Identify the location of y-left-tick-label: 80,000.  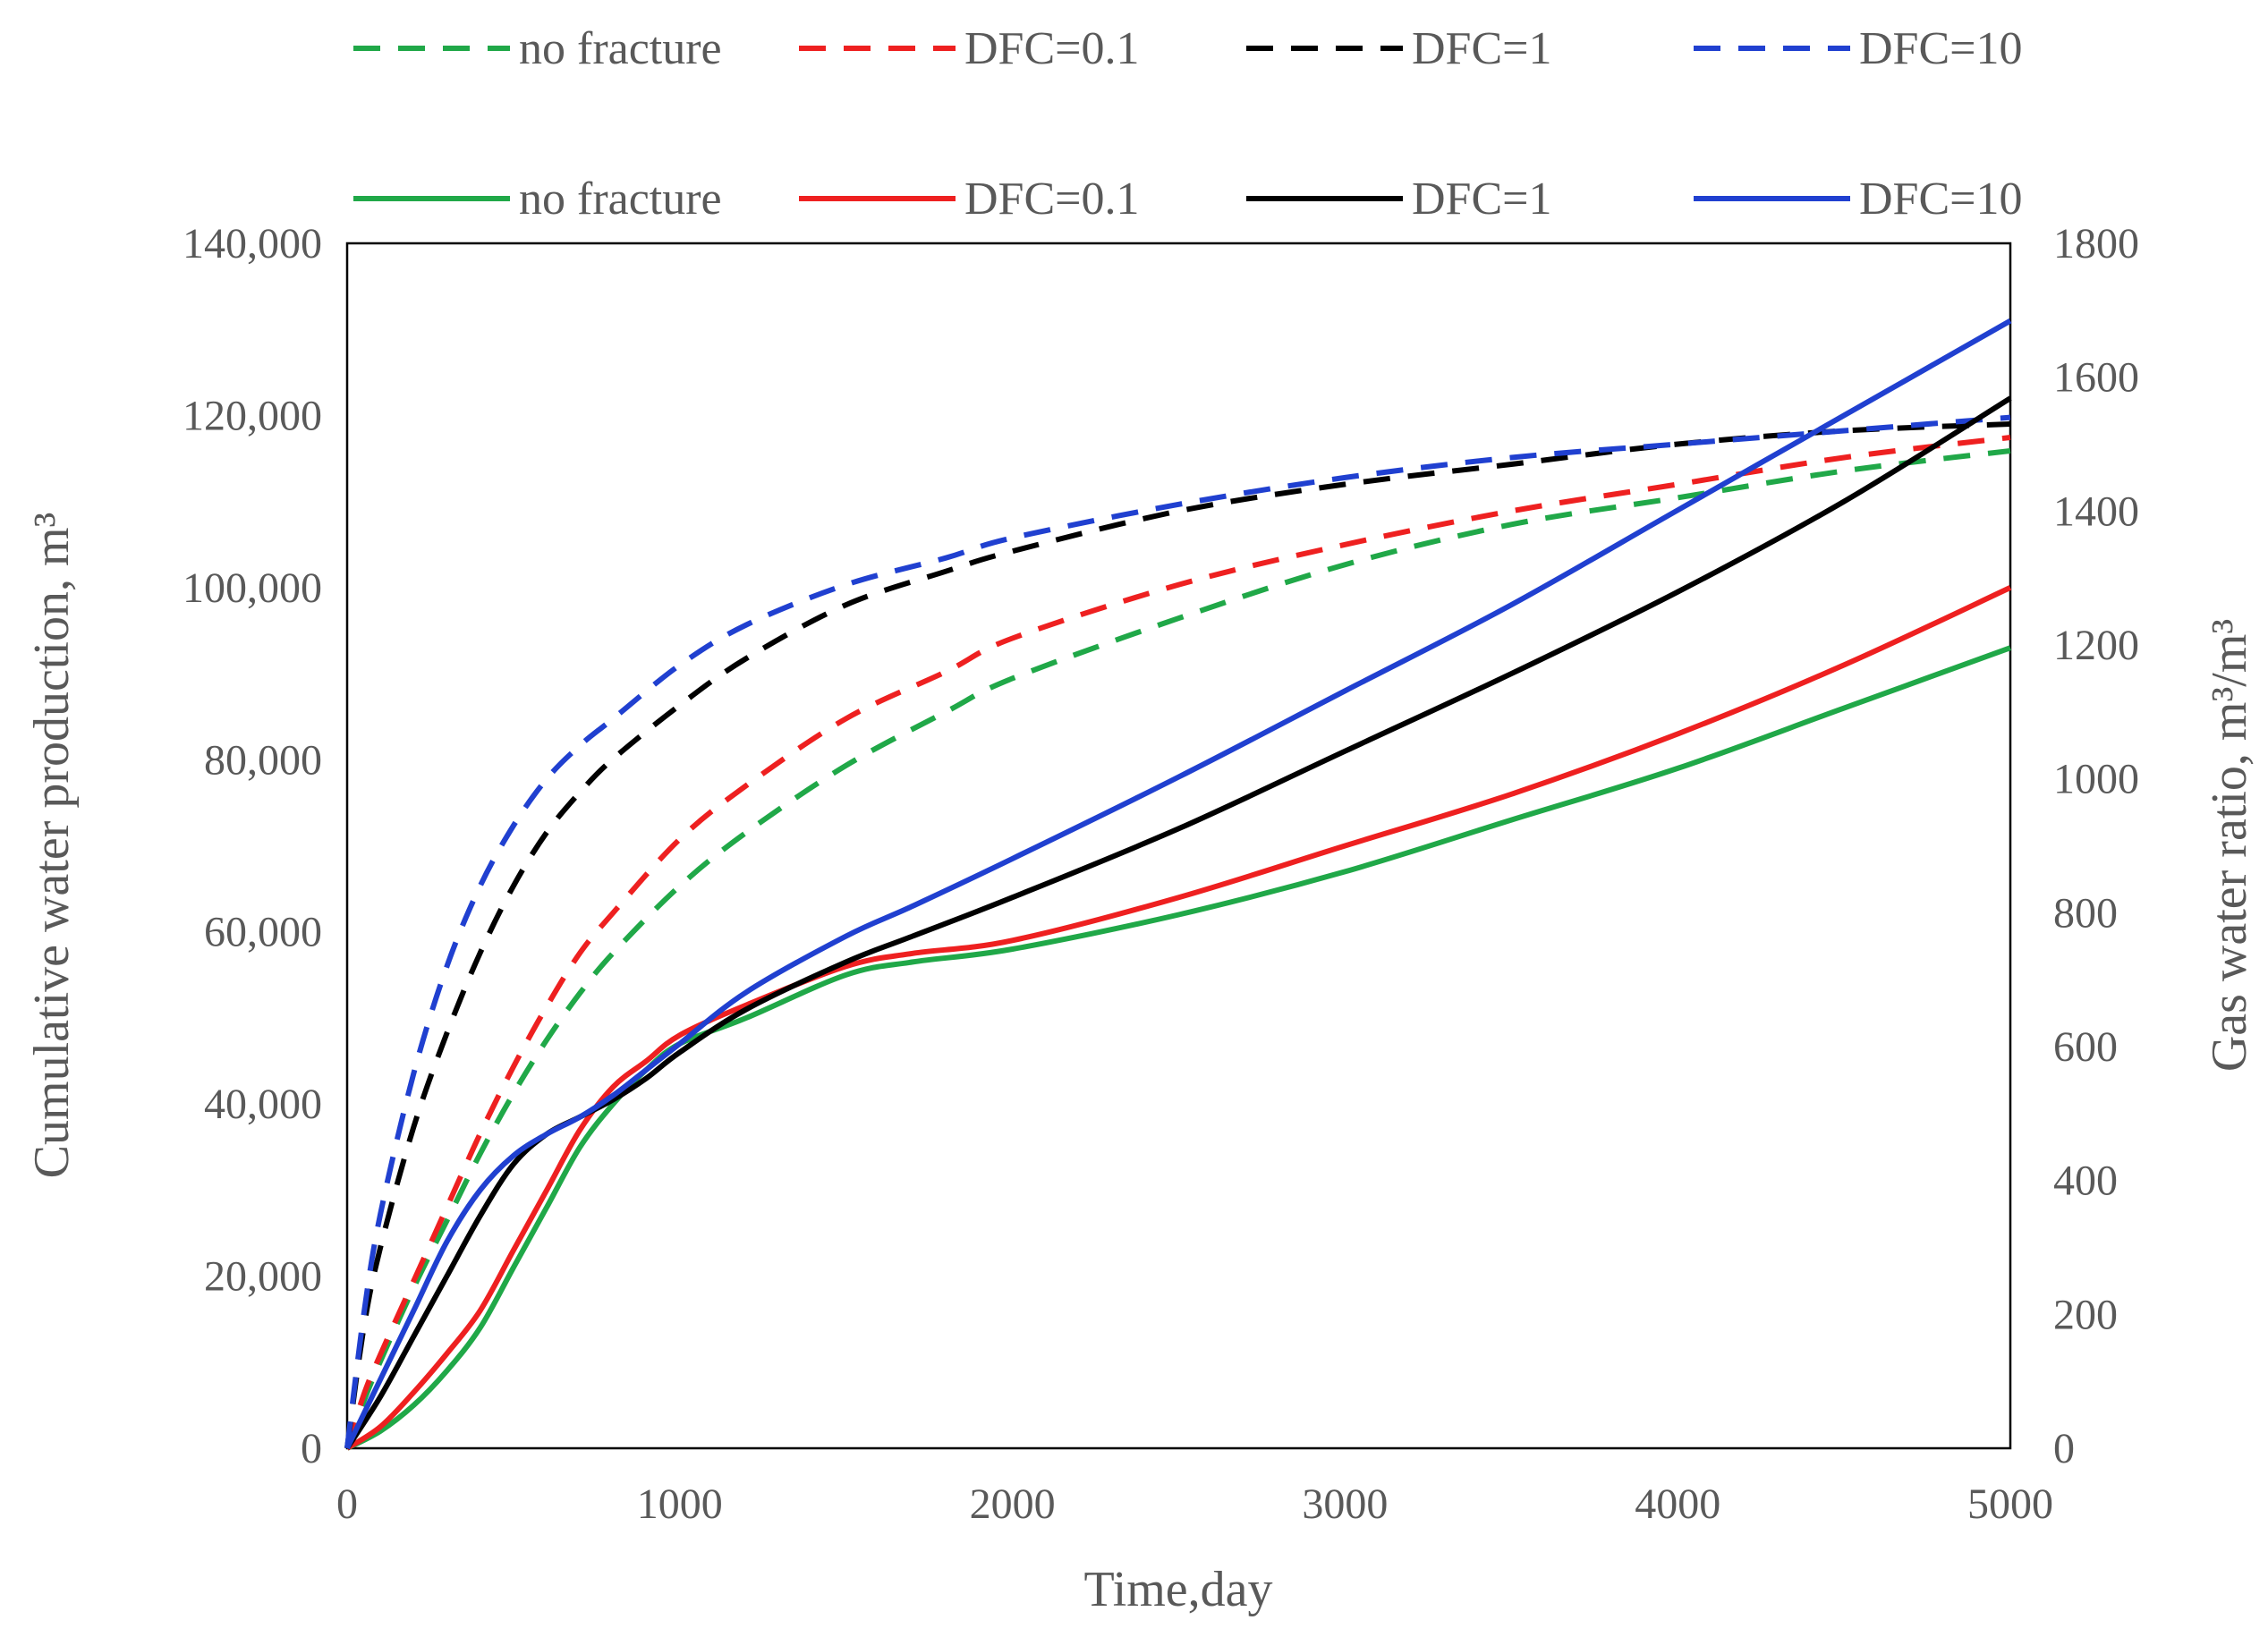
(263, 760).